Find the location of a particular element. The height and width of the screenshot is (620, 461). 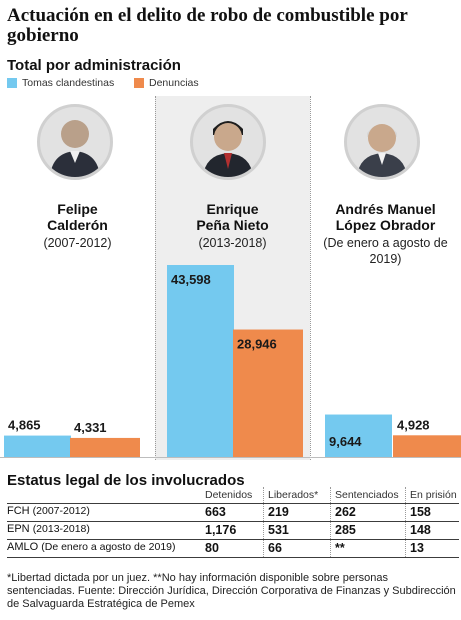

data-label-denuncias-0: 4,331 is located at coordinates (90, 427).